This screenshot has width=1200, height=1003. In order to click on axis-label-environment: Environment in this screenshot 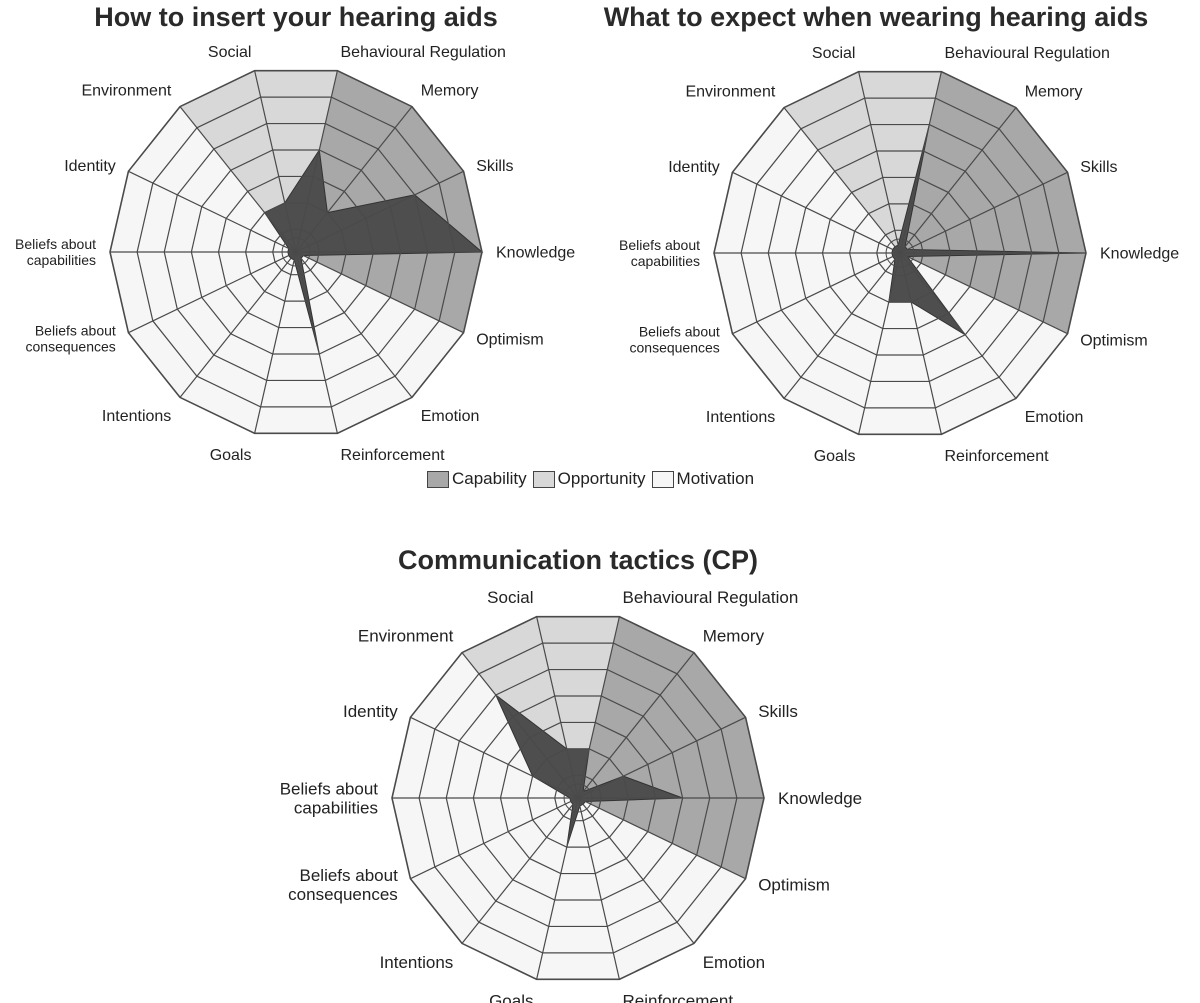, I will do `click(406, 636)`.